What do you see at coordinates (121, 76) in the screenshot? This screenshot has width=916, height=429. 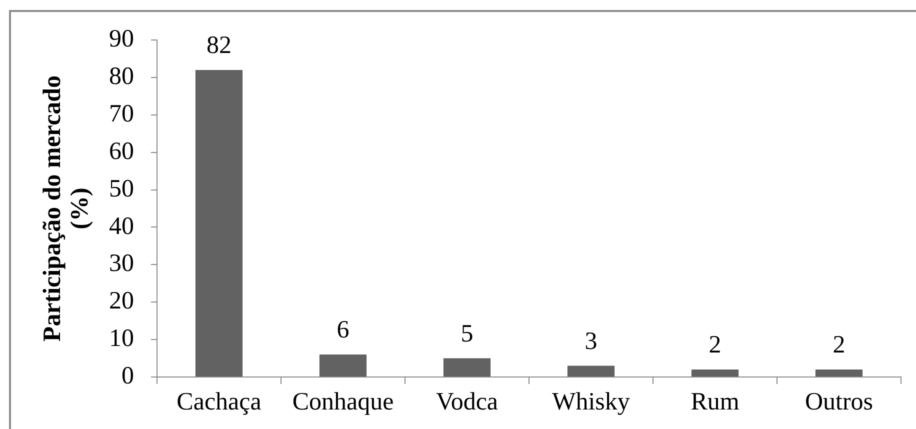 I see `y-tick-label: 80` at bounding box center [121, 76].